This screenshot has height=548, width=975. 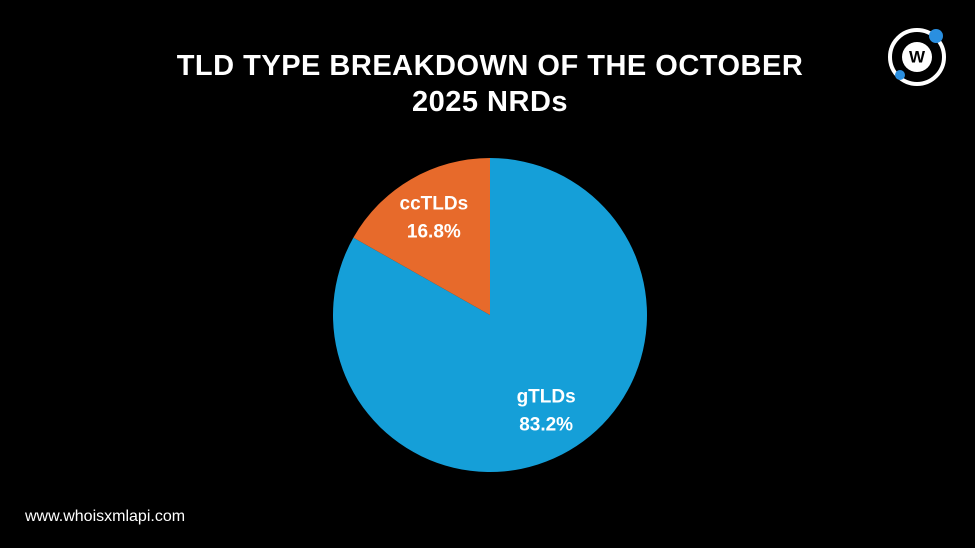 I want to click on slice-category-label: ccTLDs, so click(x=434, y=204).